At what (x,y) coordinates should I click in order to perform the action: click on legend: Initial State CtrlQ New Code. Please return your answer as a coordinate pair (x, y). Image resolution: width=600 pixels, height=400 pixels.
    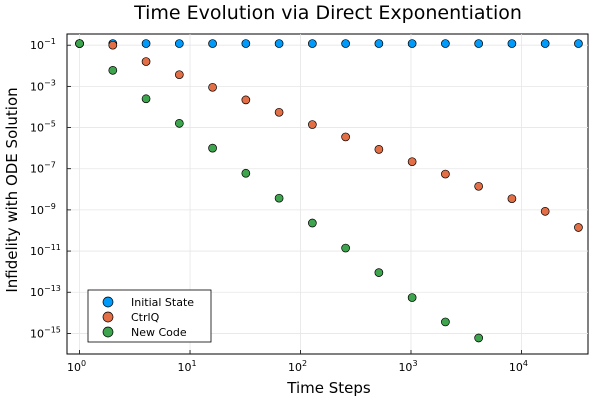
    Looking at the image, I should click on (149, 316).